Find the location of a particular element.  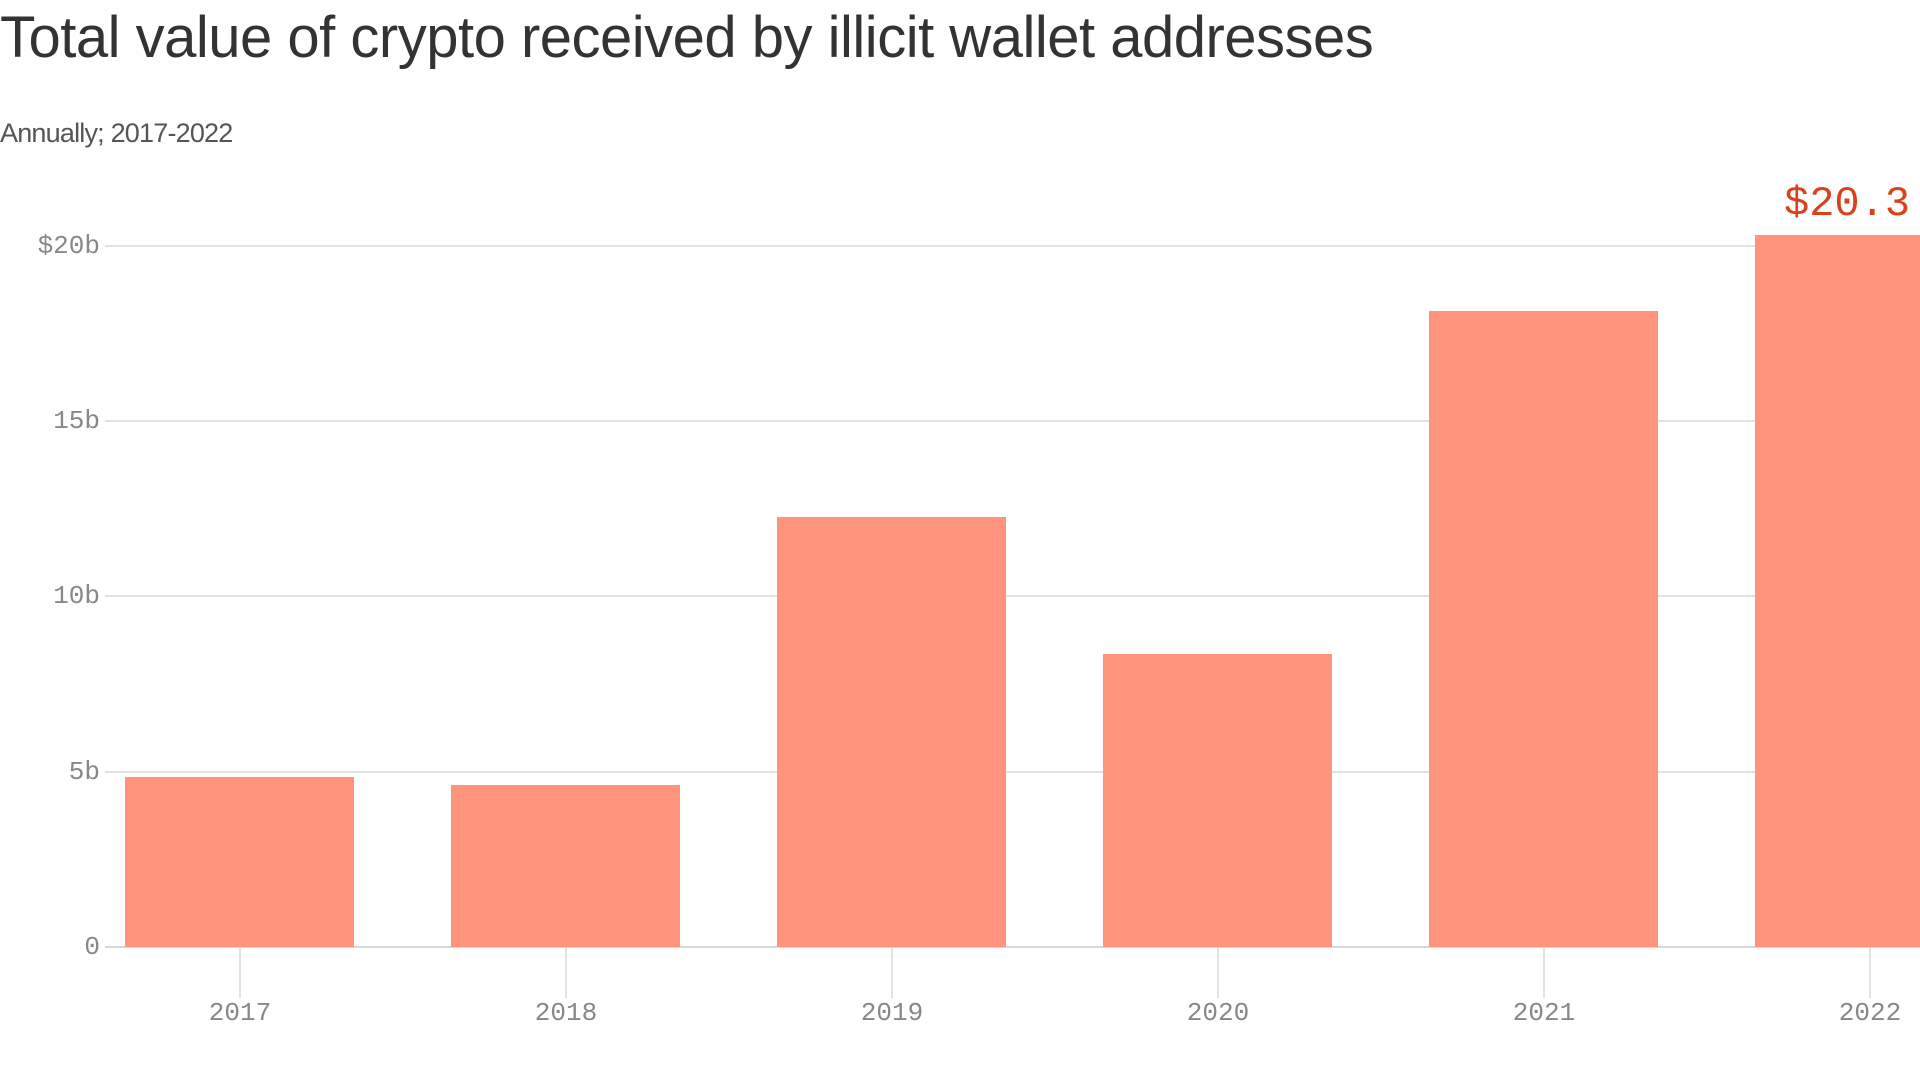

y-tick-label: 0 is located at coordinates (92, 947).